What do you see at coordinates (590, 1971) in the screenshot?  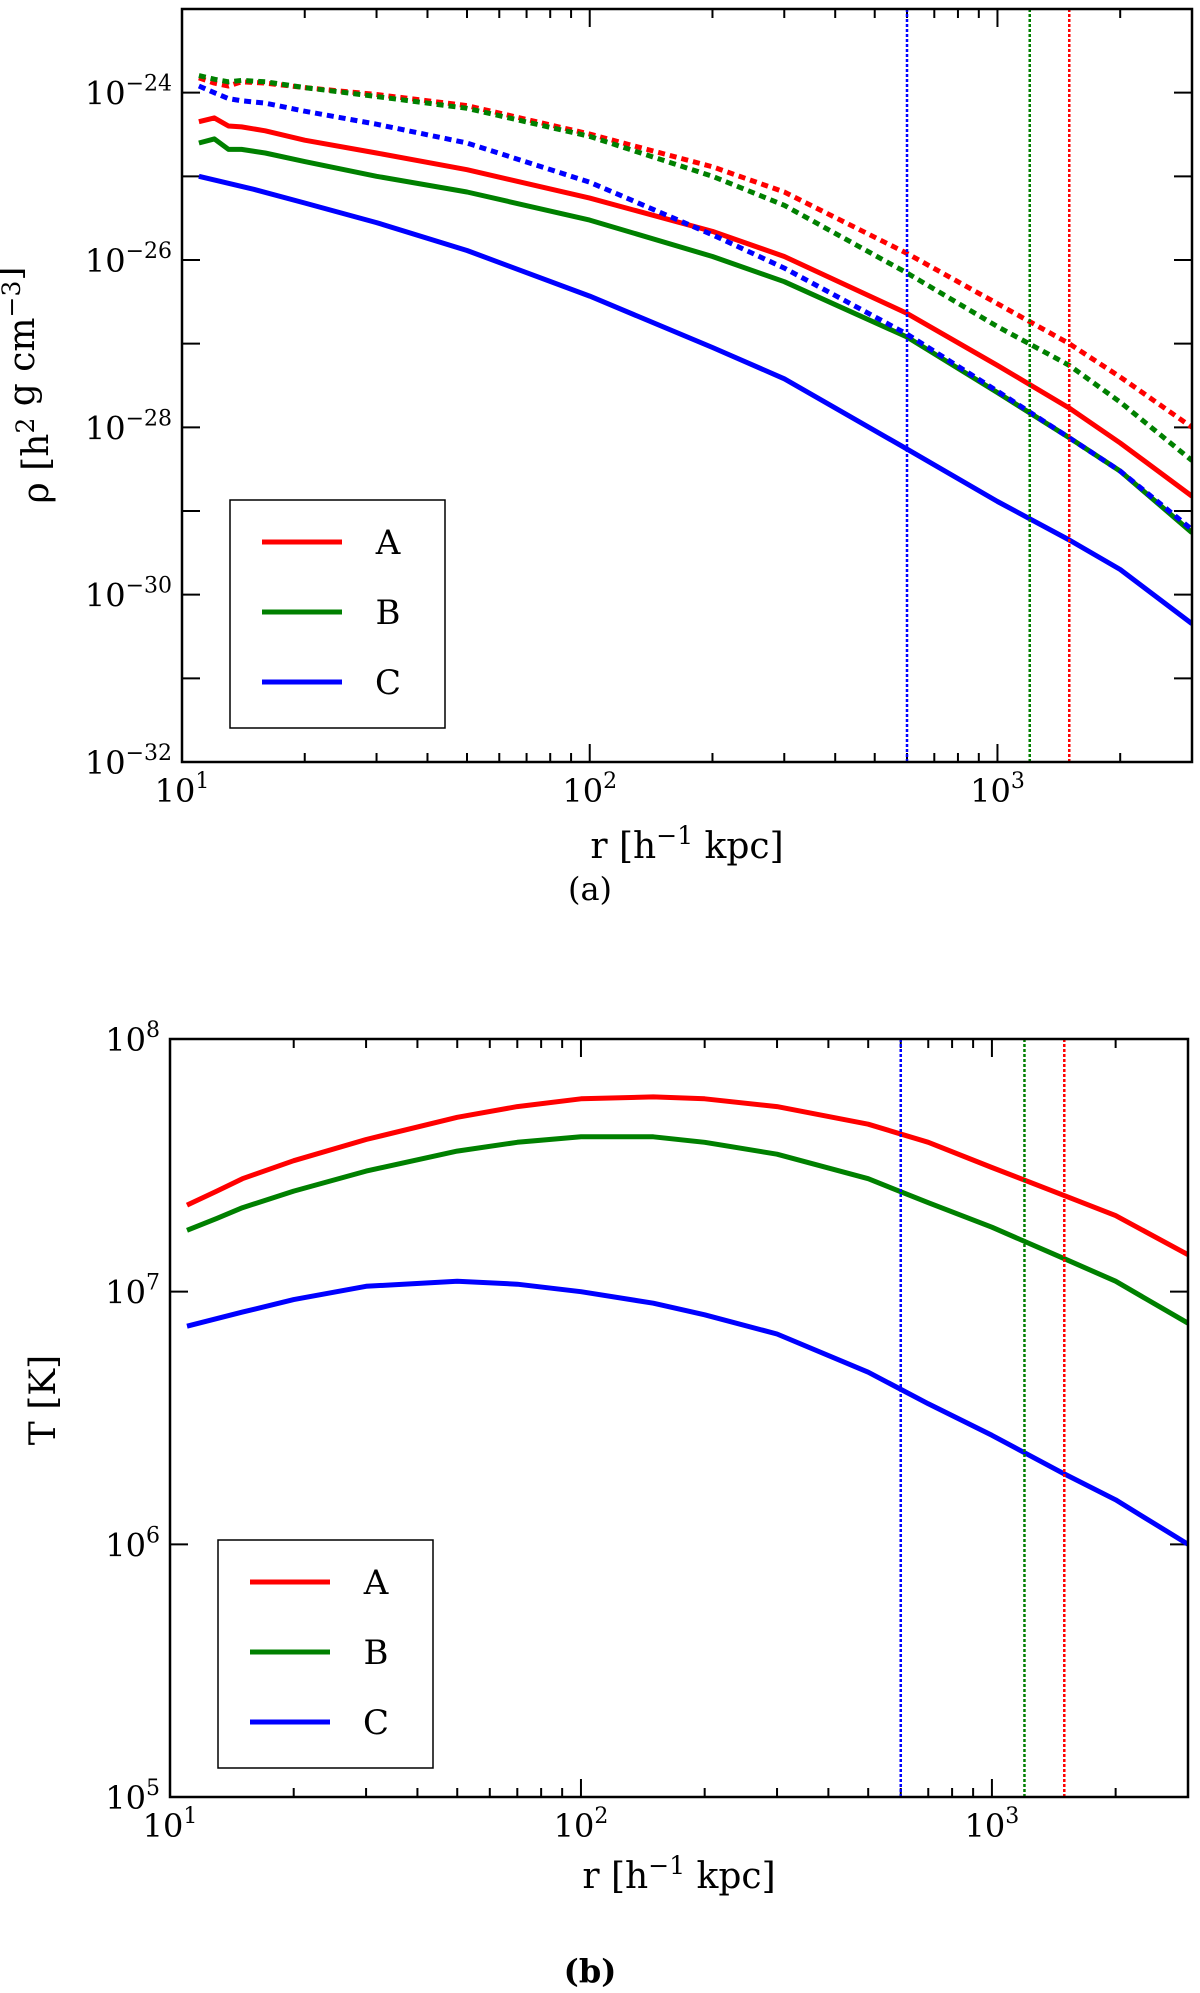 I see `panel-b-caption: (b)` at bounding box center [590, 1971].